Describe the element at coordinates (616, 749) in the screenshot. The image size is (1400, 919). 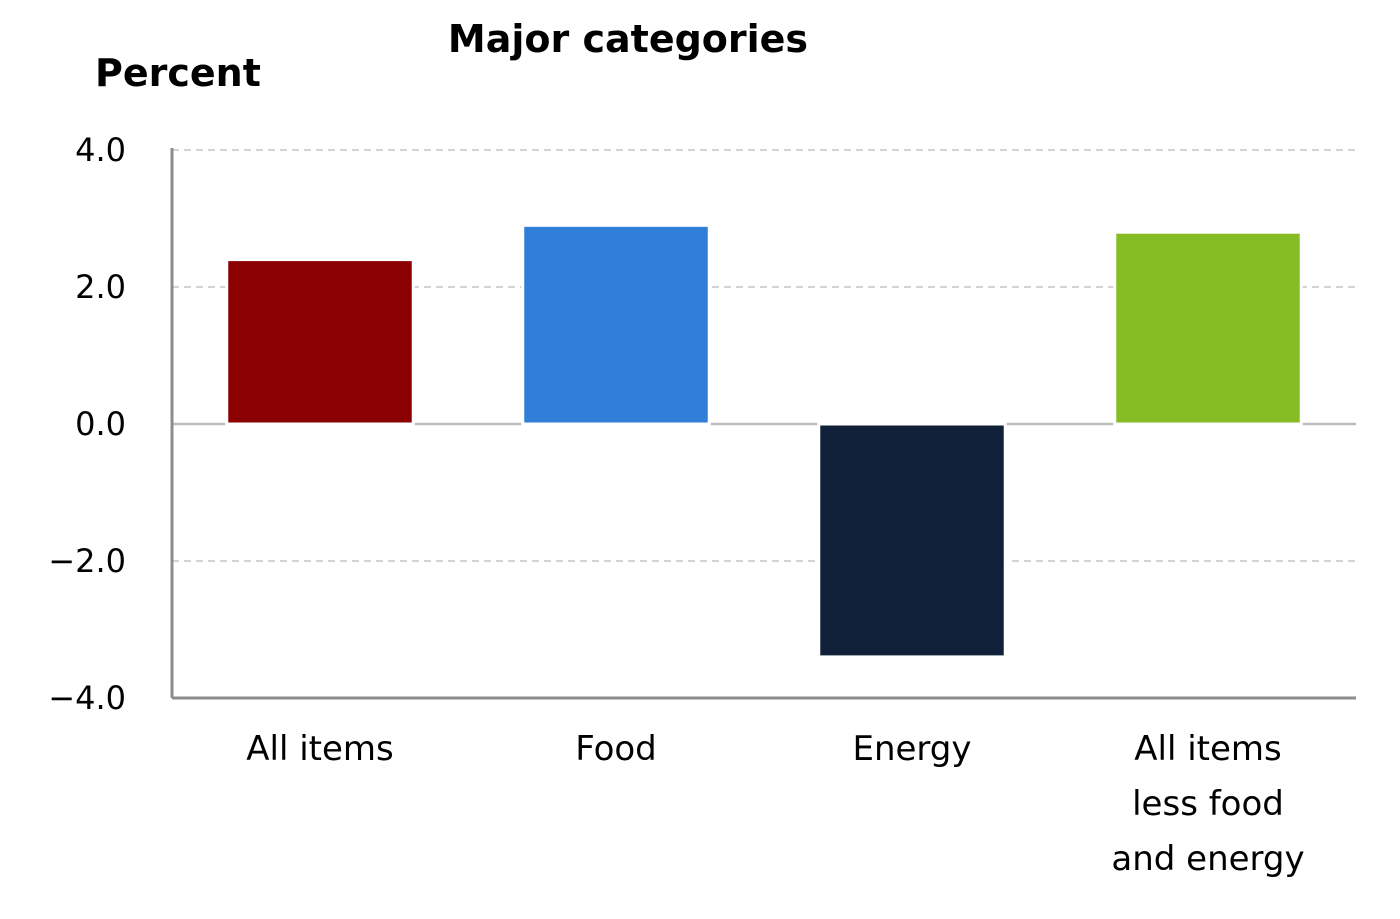
I see `category-label: Food` at that location.